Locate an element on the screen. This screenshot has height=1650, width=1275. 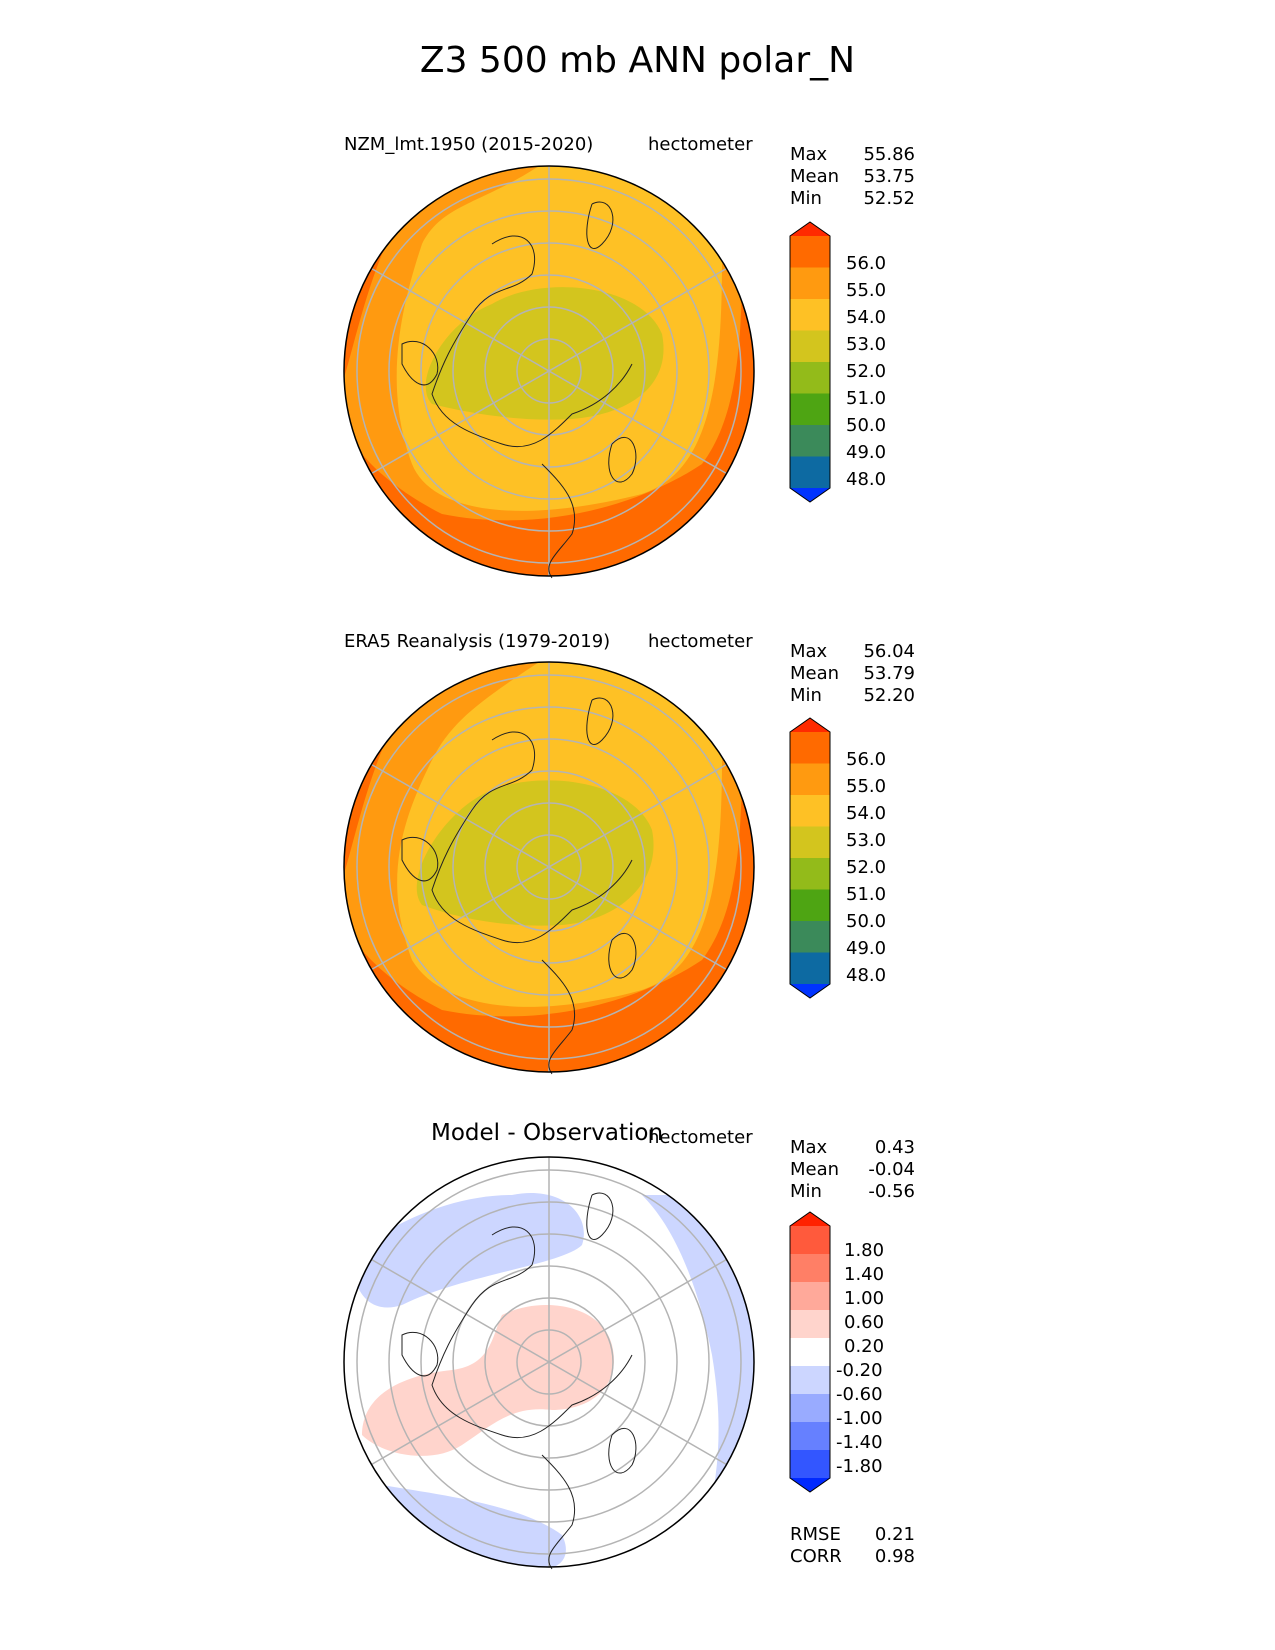
cb-label: 0.60 is located at coordinates (864, 1322).